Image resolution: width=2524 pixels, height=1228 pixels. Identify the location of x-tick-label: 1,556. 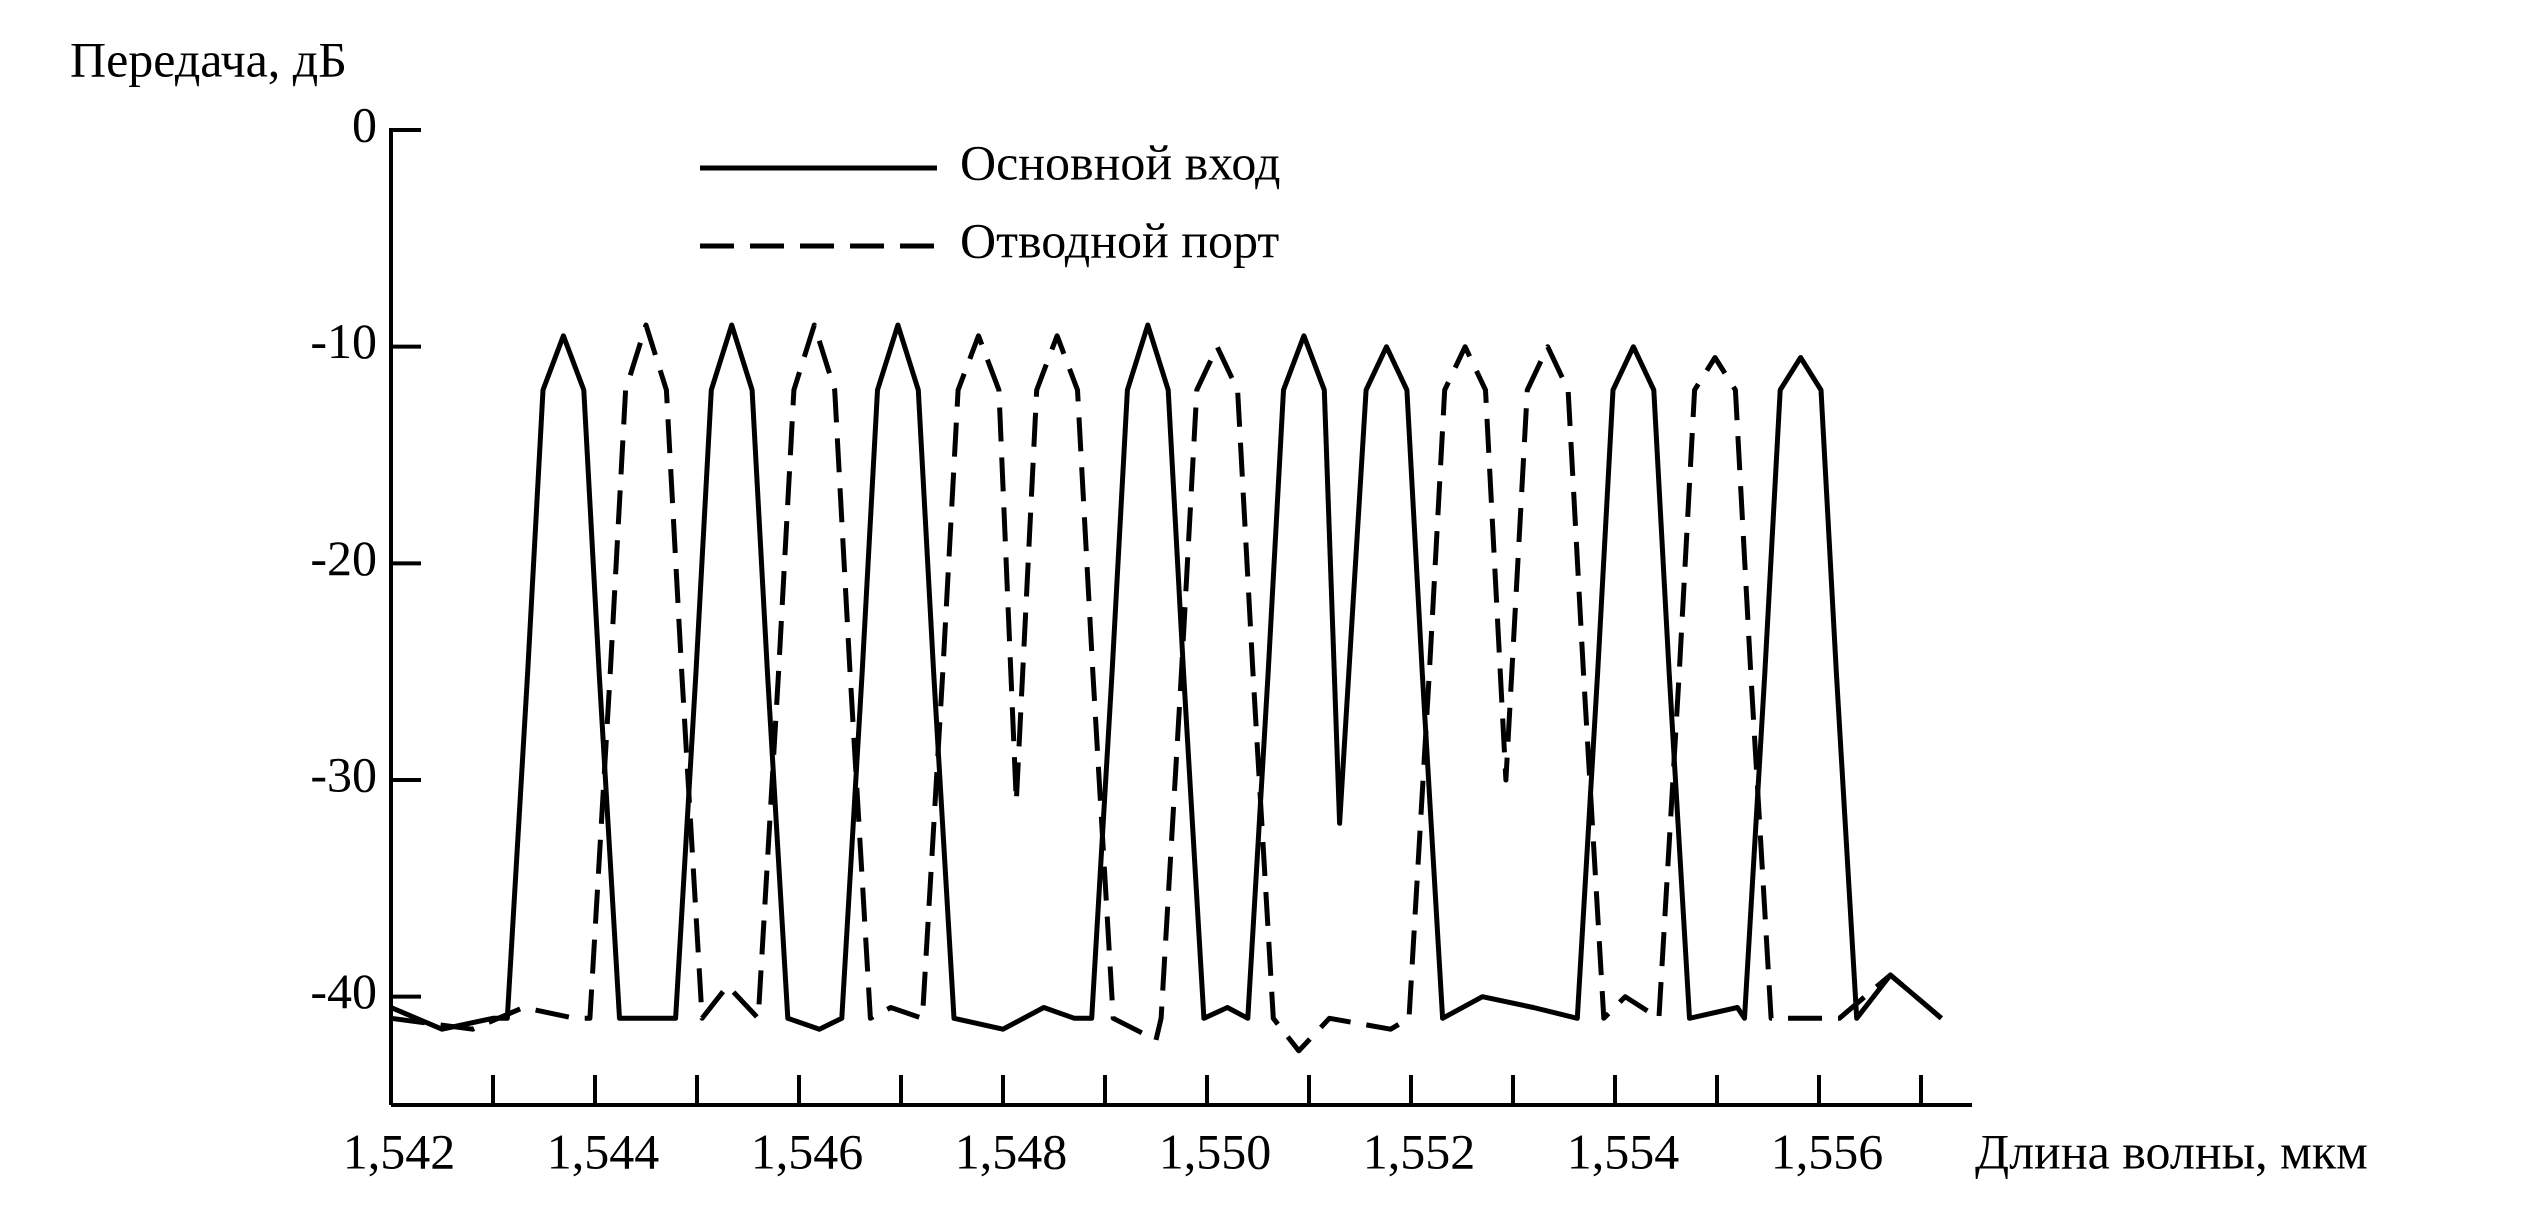
(1827, 1151).